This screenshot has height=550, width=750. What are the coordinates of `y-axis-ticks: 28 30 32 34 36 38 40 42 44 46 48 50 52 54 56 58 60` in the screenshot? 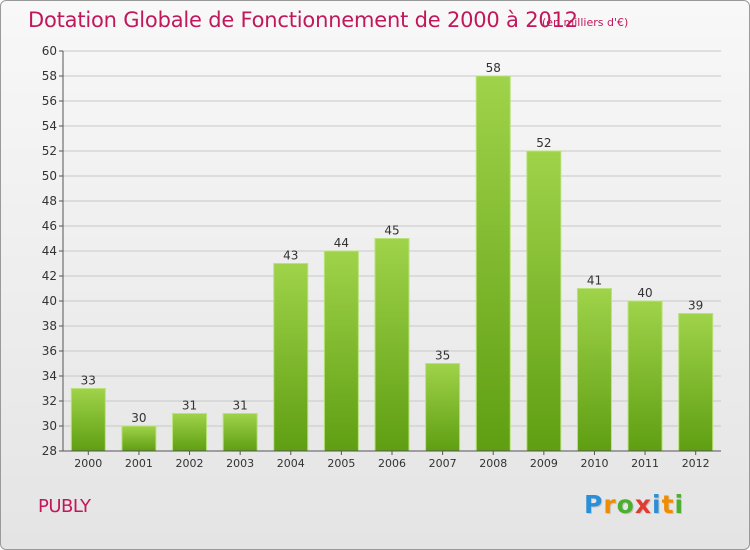 It's located at (52, 251).